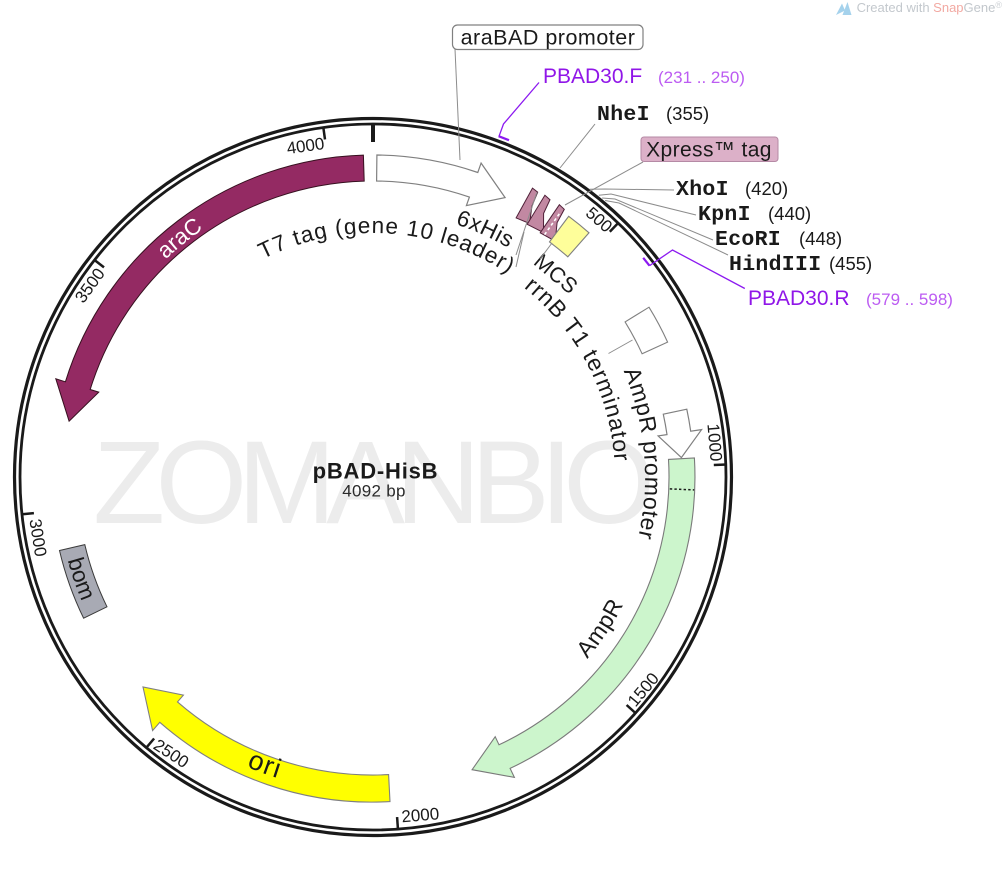 The height and width of the screenshot is (874, 1006). Describe the element at coordinates (714, 442) in the screenshot. I see `svg-text: 1000` at that location.